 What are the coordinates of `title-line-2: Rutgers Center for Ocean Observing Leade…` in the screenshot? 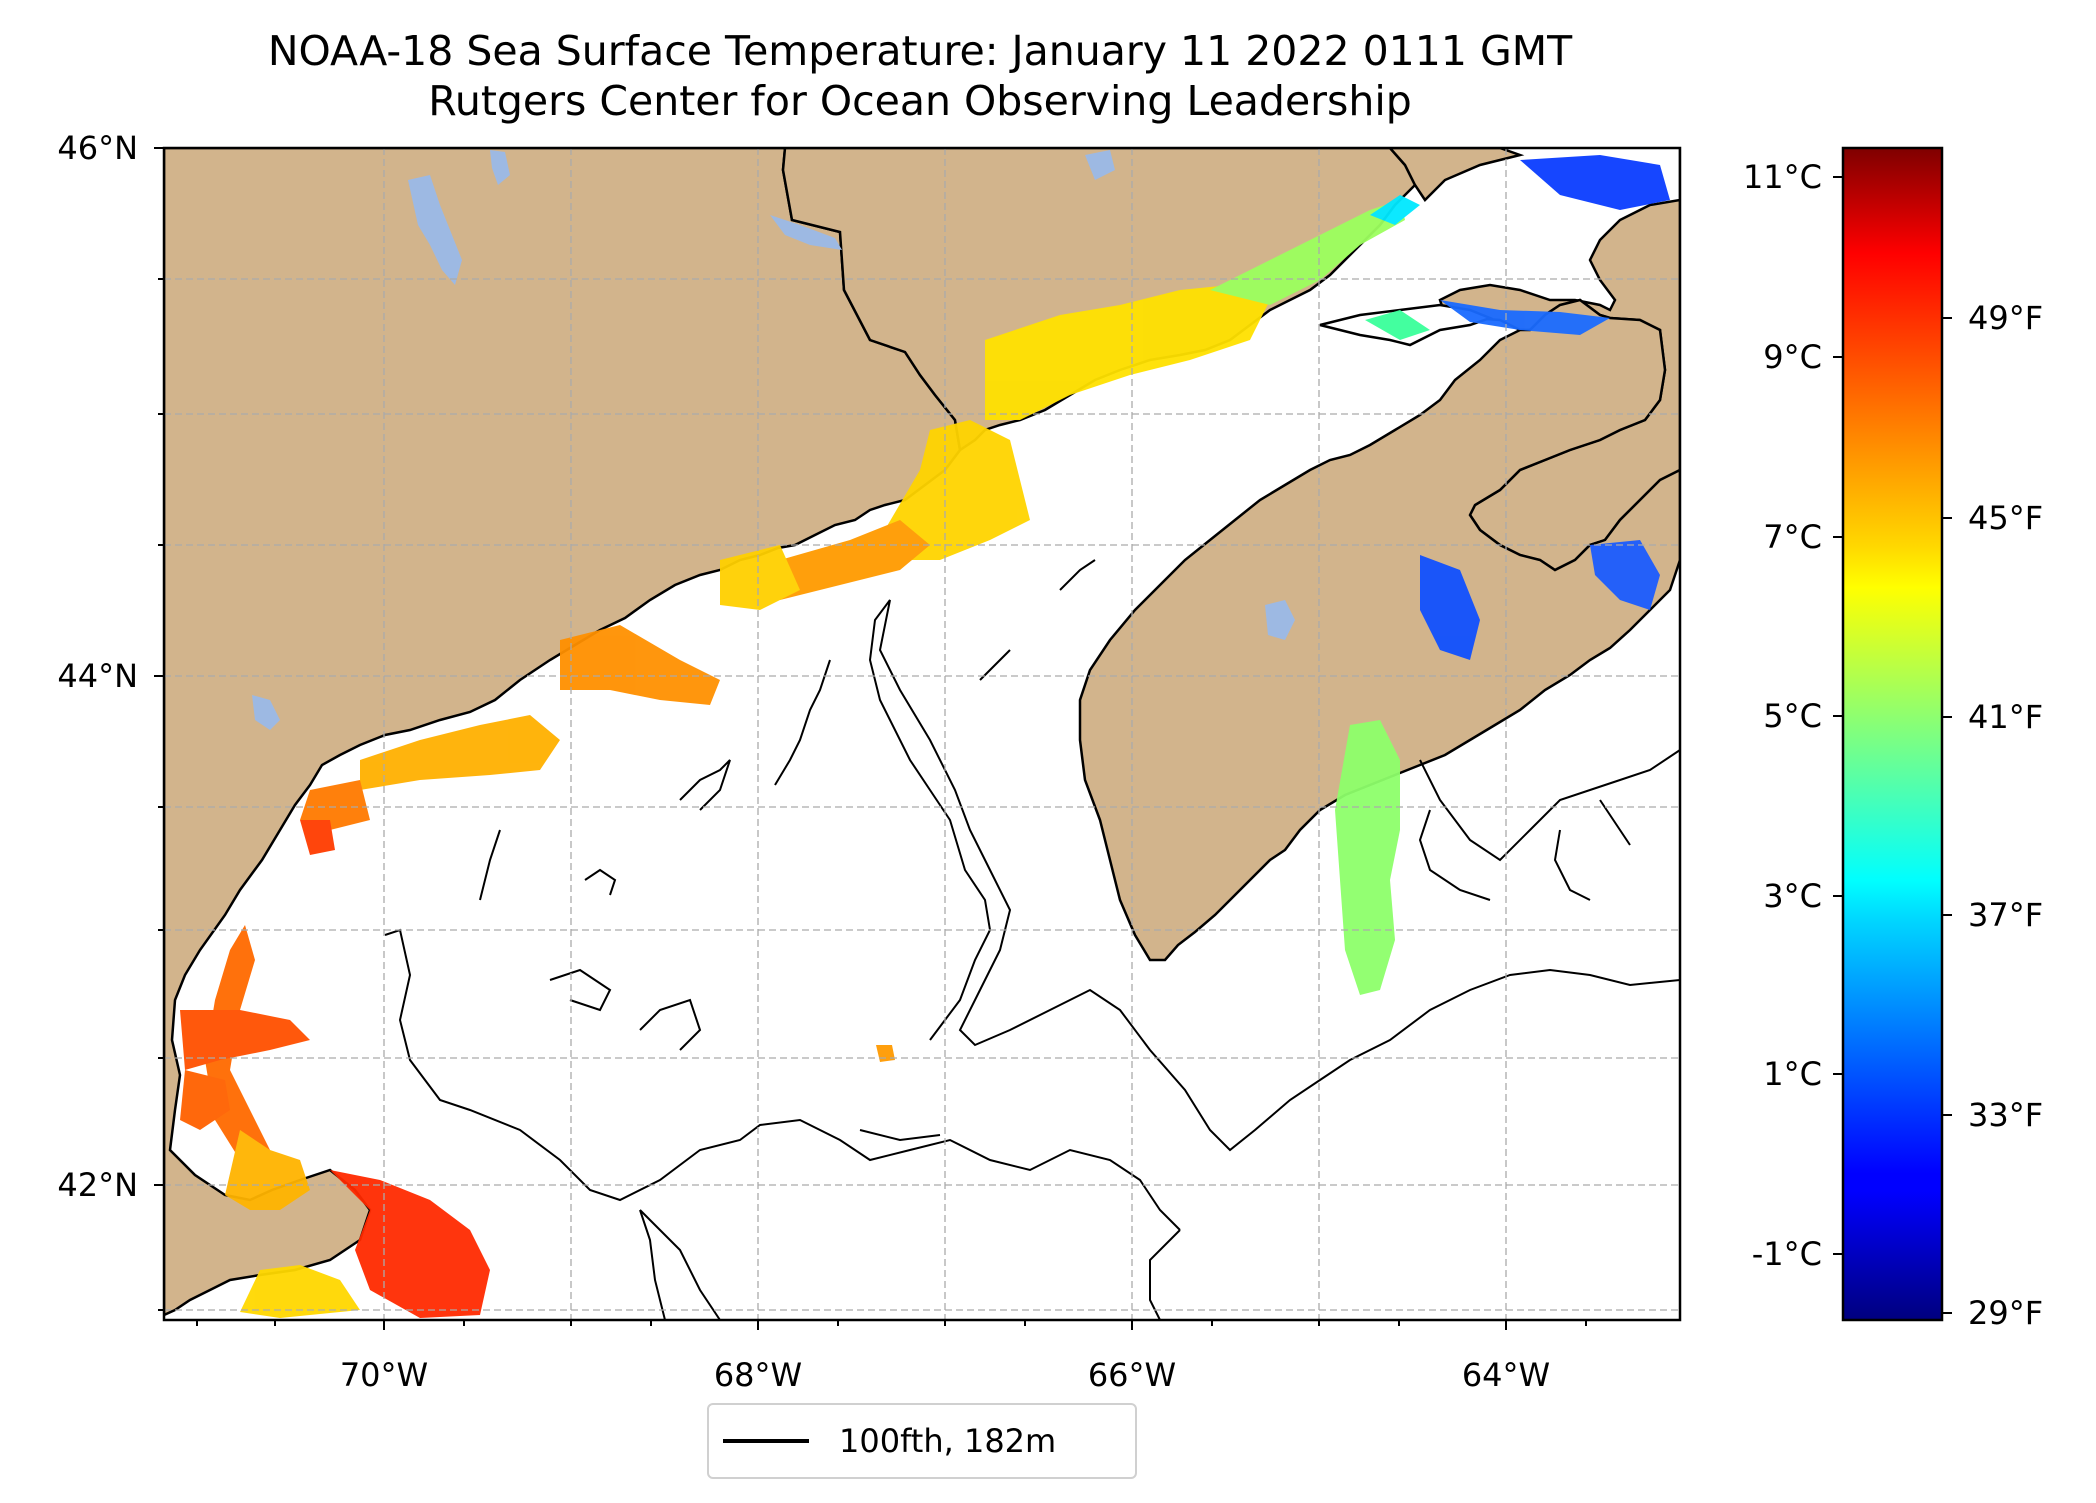 It's located at (920, 101).